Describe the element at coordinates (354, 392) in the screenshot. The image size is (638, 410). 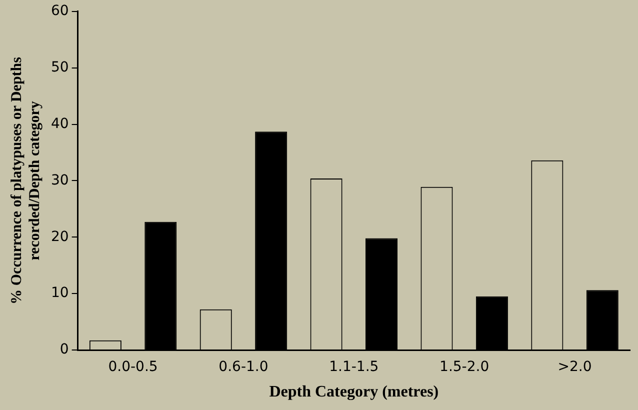
I see `x-axis-title: Depth Category (metres)` at that location.